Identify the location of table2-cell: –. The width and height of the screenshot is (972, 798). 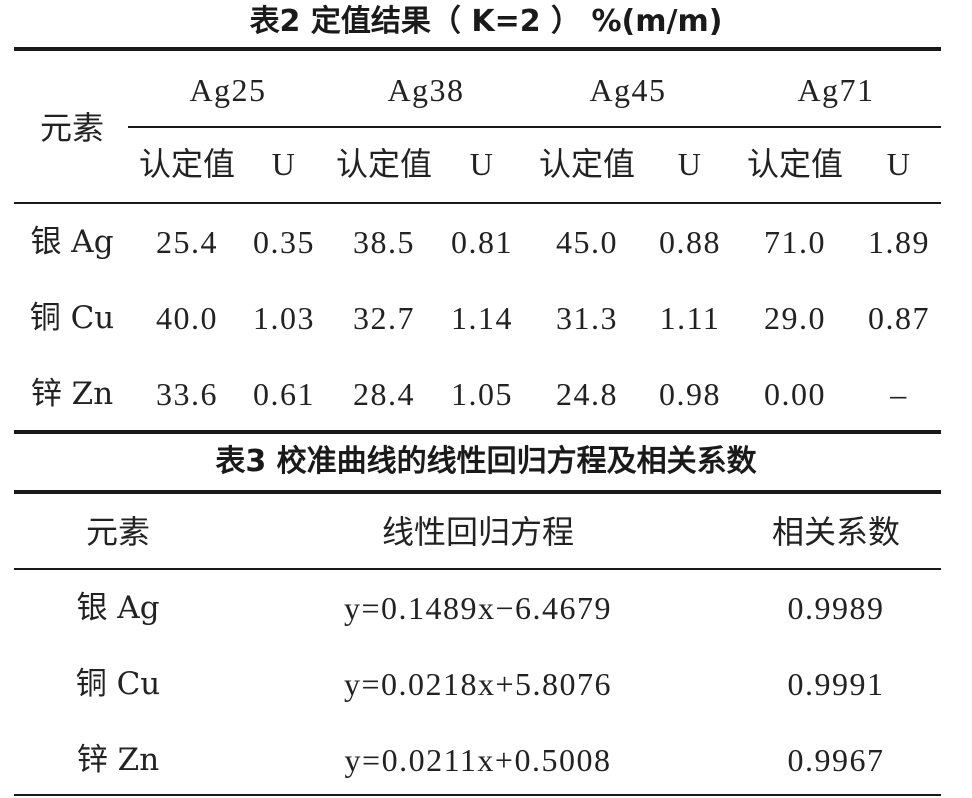
(899, 394).